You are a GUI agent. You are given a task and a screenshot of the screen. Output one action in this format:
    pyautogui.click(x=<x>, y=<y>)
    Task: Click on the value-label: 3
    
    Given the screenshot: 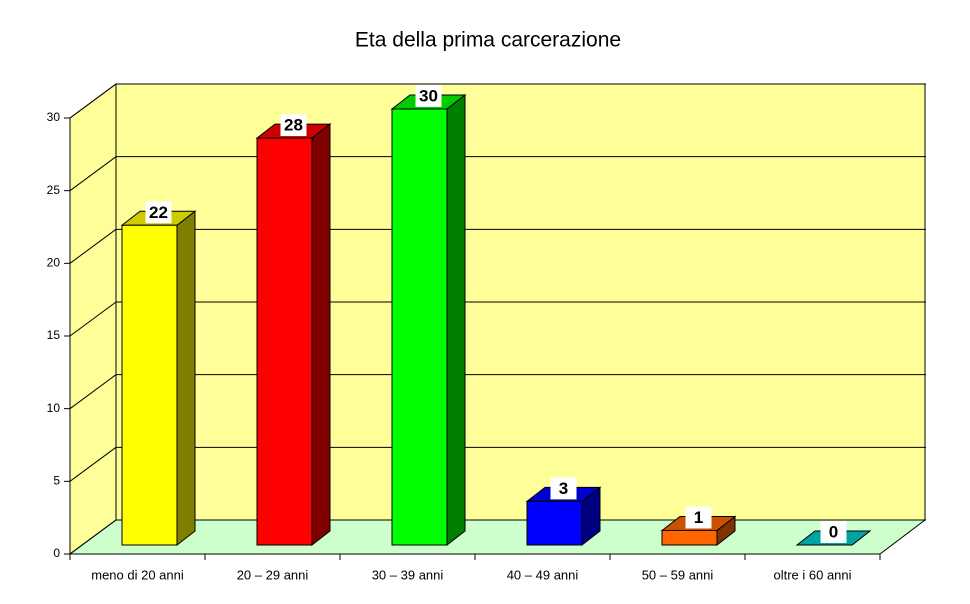 What is the action you would take?
    pyautogui.click(x=563, y=488)
    